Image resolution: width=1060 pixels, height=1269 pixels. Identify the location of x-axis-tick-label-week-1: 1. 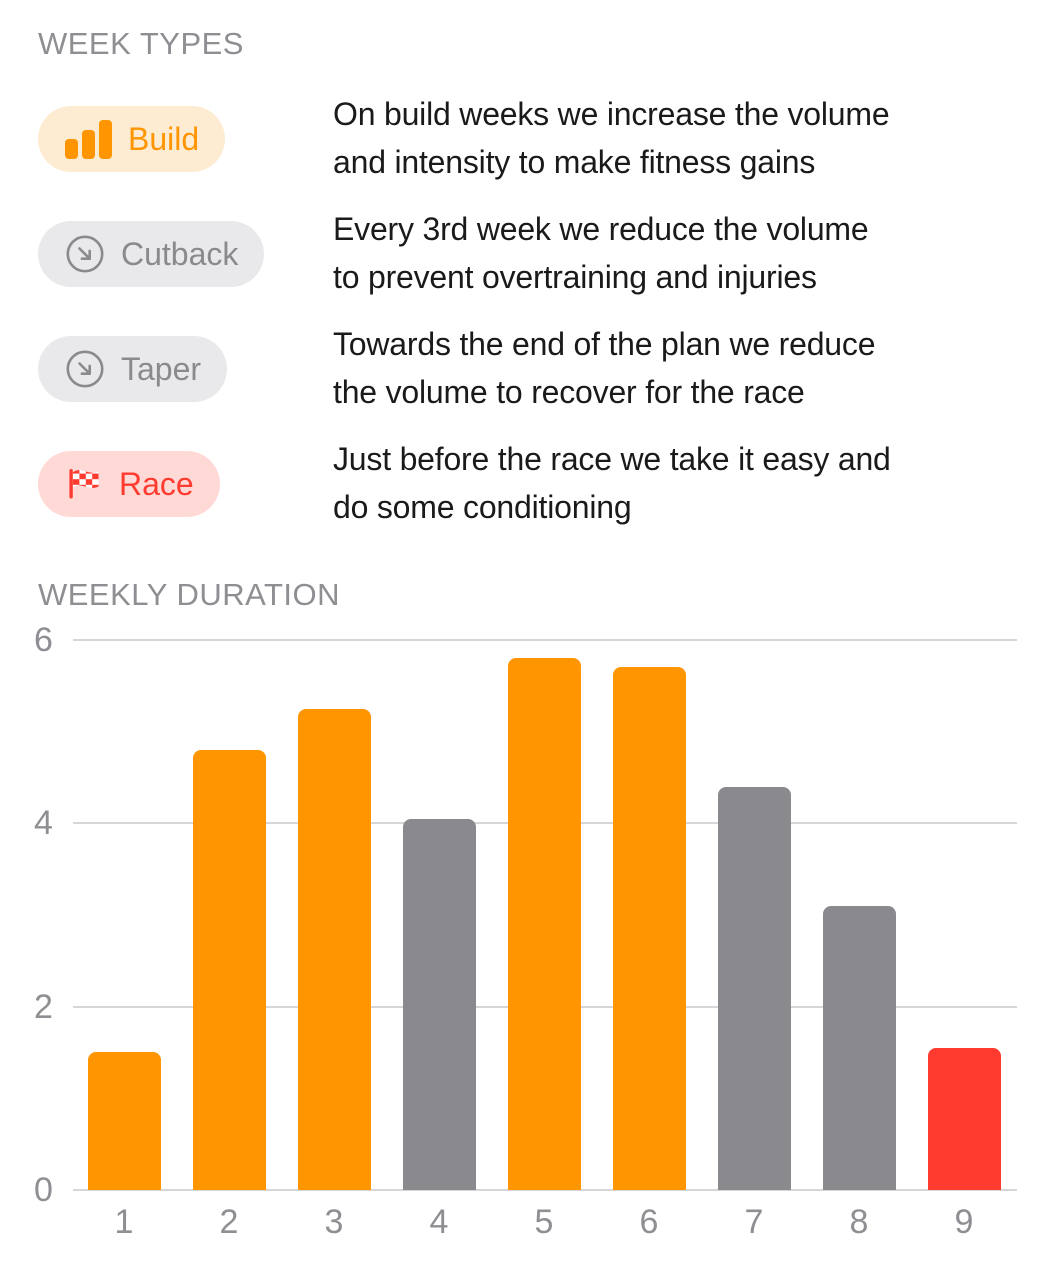
(124, 1222).